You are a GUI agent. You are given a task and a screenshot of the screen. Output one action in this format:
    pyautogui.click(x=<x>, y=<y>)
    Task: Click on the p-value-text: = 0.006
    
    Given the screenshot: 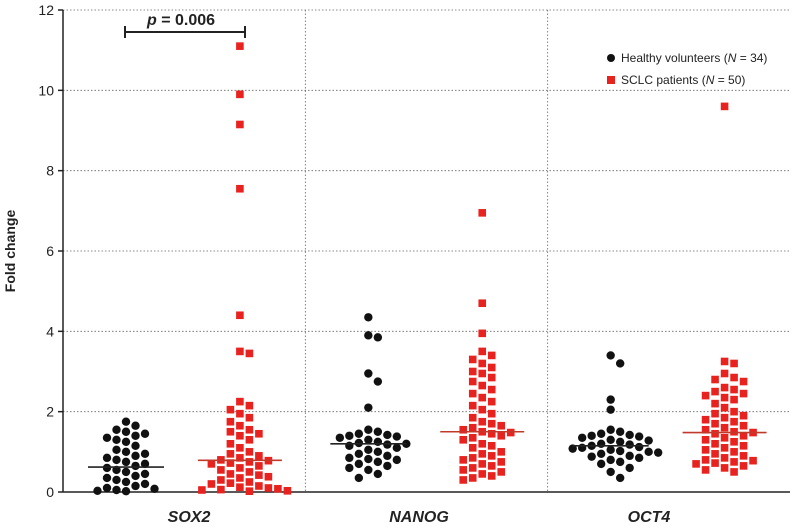 What is the action you would take?
    pyautogui.click(x=186, y=20)
    